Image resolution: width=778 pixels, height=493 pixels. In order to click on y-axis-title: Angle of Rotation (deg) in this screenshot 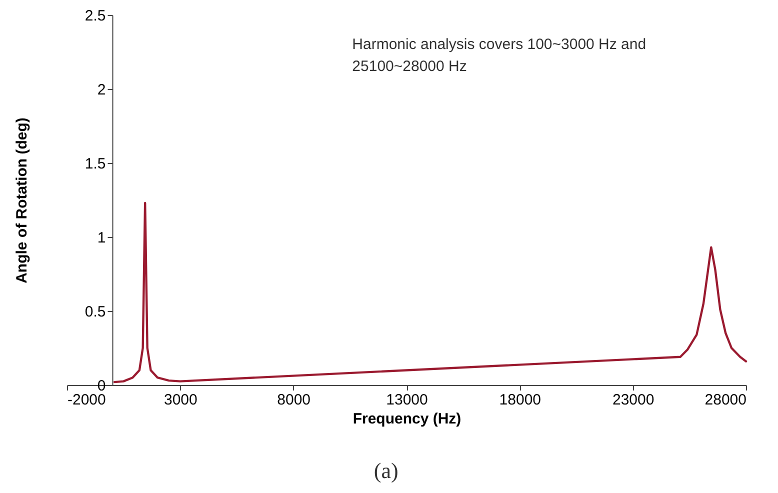, I will do `click(22, 201)`.